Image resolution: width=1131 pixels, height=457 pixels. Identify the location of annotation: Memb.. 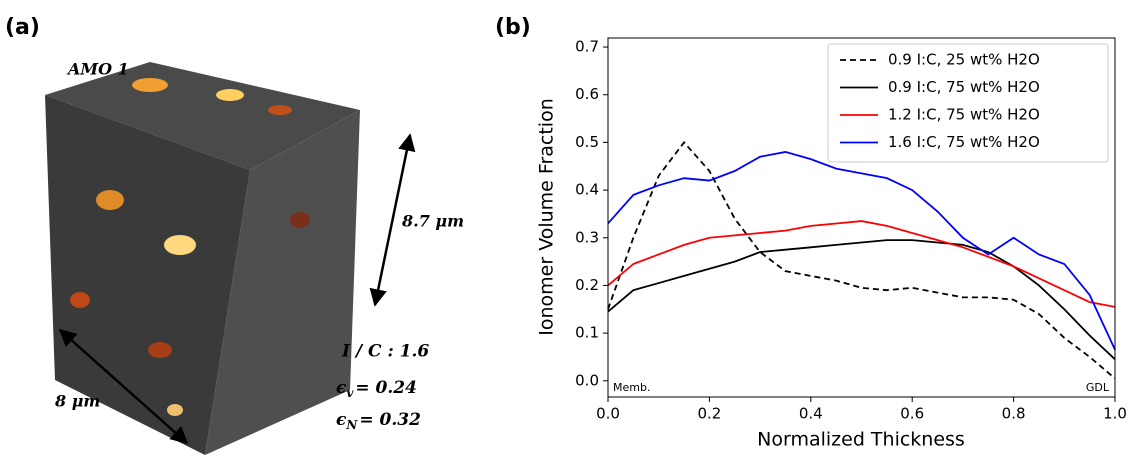
(631, 387).